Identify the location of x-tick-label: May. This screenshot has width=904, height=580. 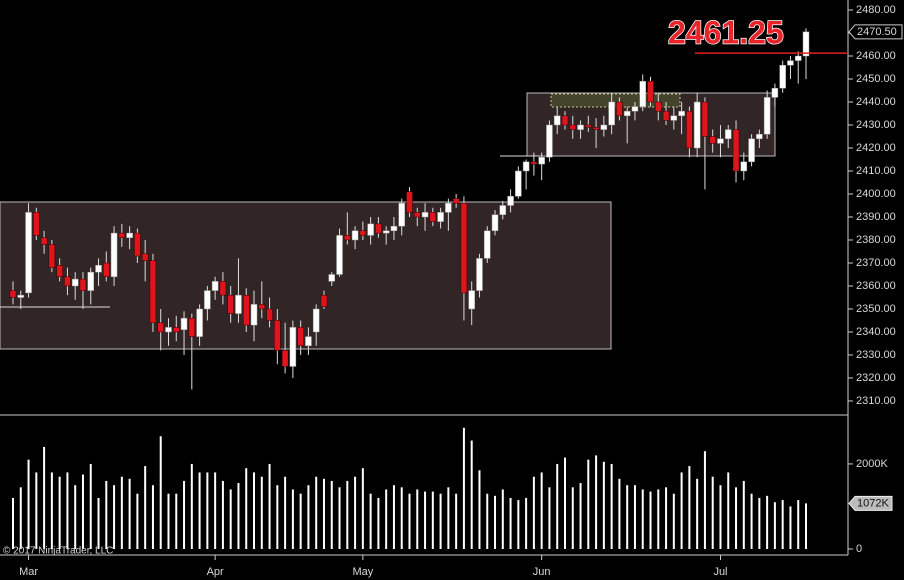
(362, 572).